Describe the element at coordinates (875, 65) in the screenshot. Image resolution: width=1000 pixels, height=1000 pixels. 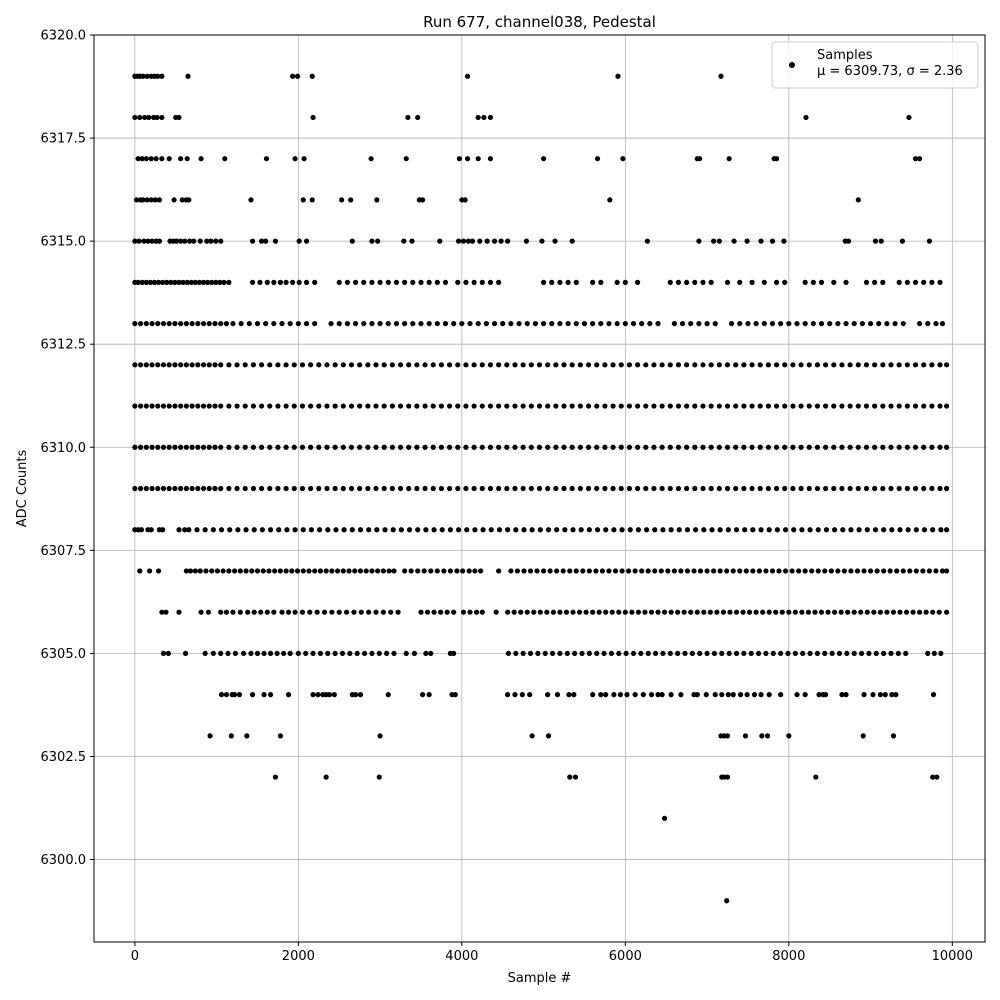
I see `legend: Samples μ = 6309.73, σ = 2.36` at that location.